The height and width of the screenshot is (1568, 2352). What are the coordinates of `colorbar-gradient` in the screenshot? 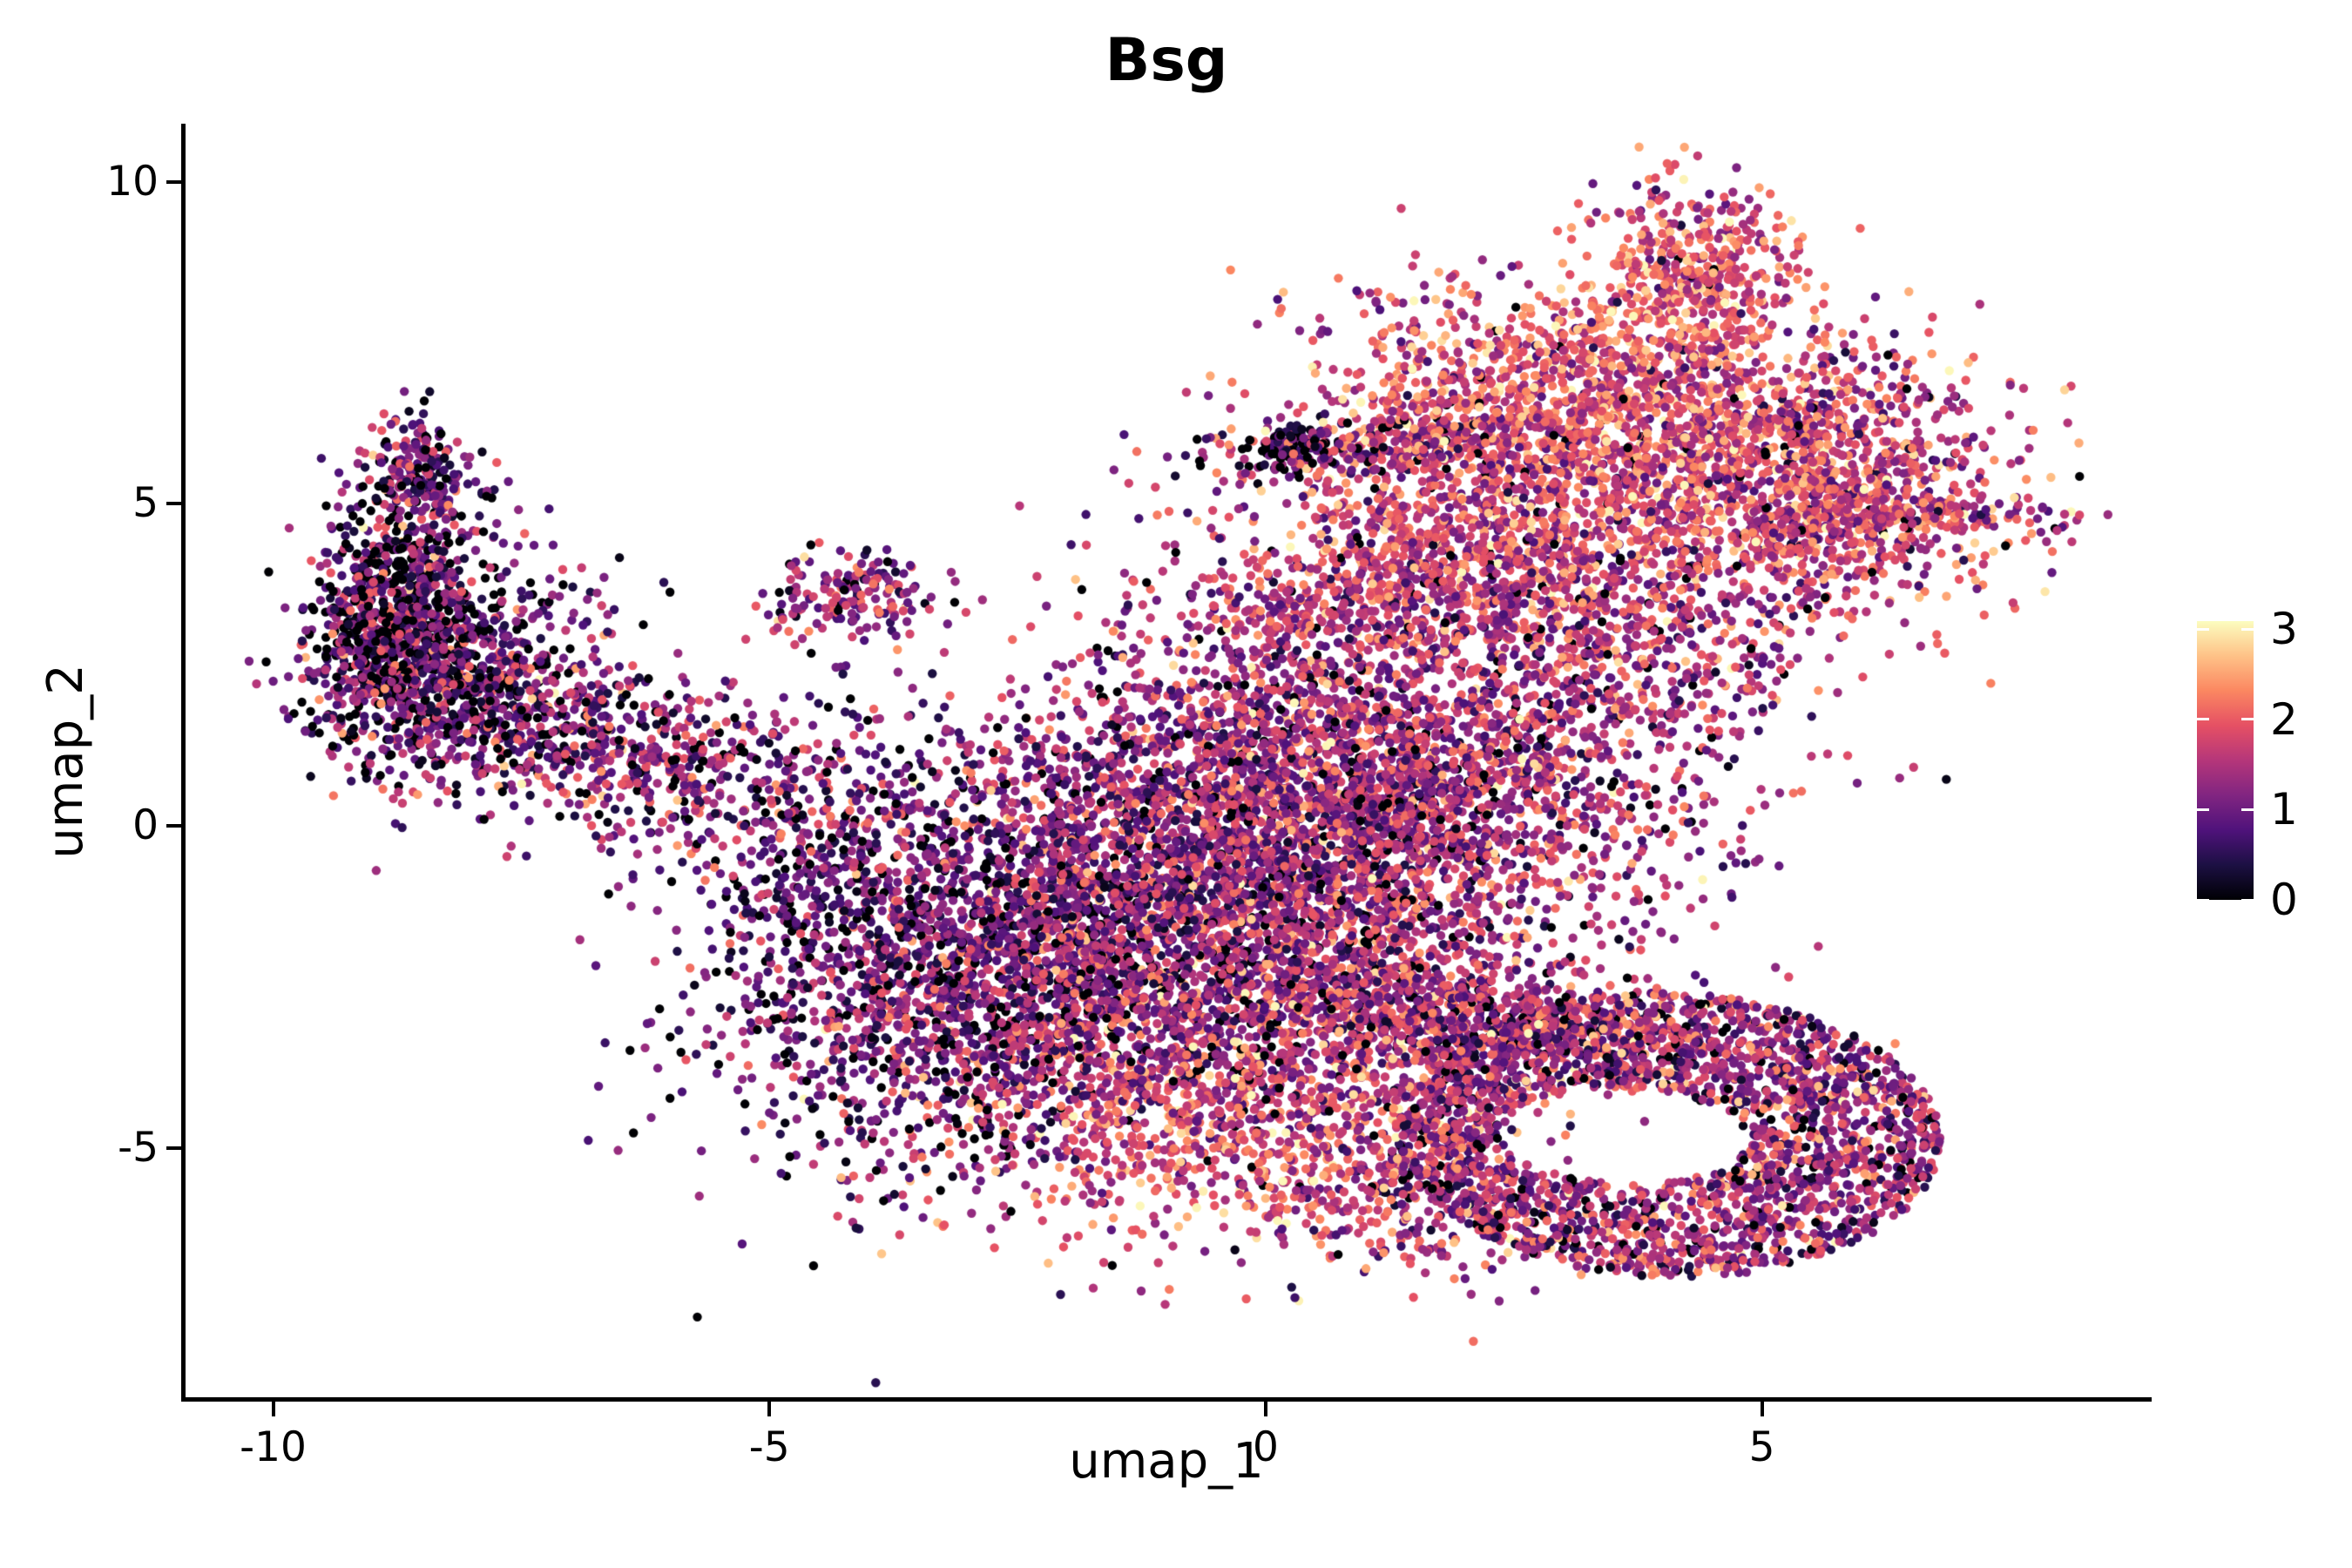 It's located at (2225, 761).